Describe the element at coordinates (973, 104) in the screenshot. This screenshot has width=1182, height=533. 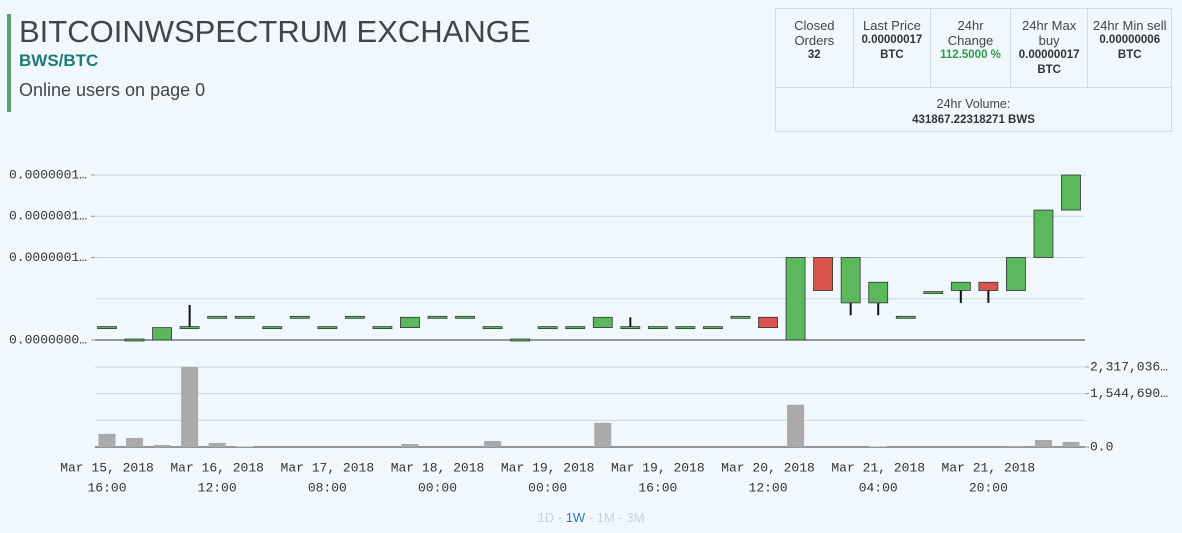
I see `stat-label: 24hr Volume:` at that location.